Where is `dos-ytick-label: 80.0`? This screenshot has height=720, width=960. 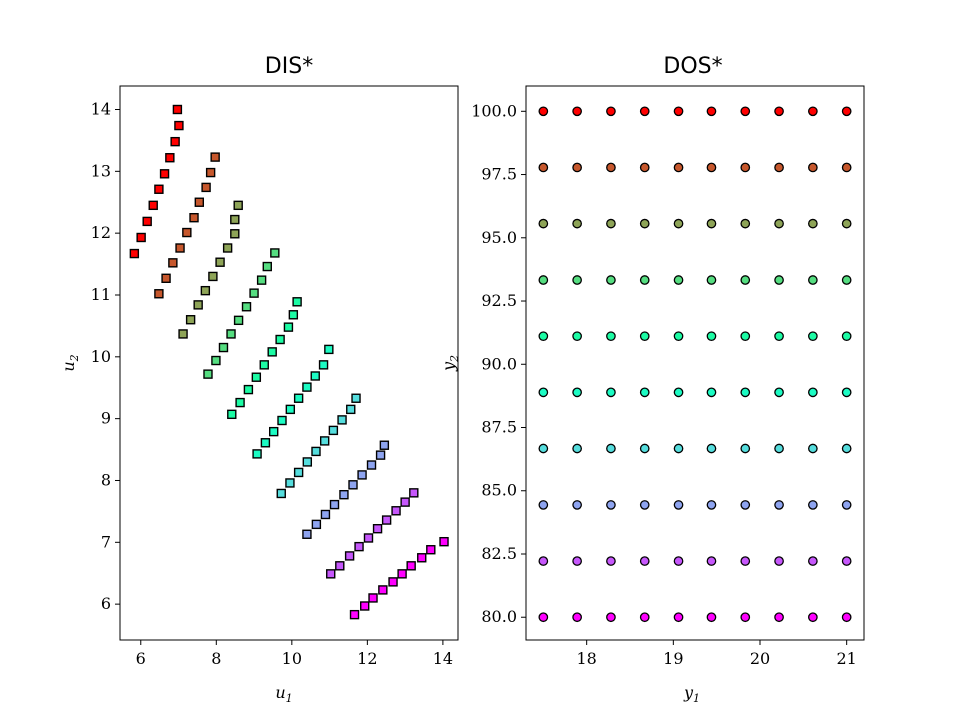
dos-ytick-label: 80.0 is located at coordinates (499, 616).